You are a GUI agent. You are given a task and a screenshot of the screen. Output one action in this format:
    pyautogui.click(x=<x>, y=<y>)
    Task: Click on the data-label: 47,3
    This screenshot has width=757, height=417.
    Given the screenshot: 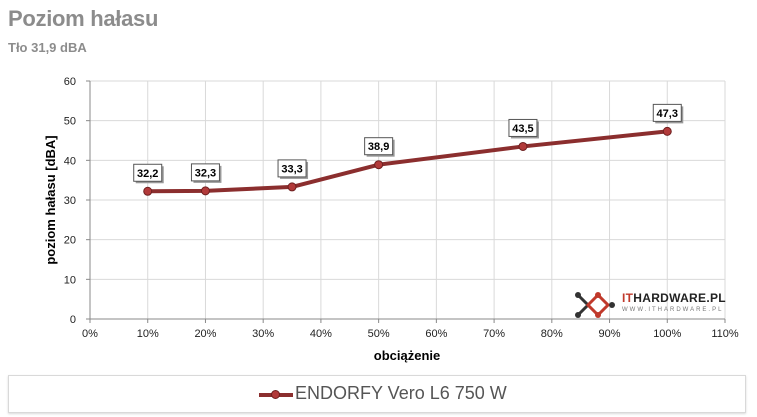 What is the action you would take?
    pyautogui.click(x=667, y=114)
    